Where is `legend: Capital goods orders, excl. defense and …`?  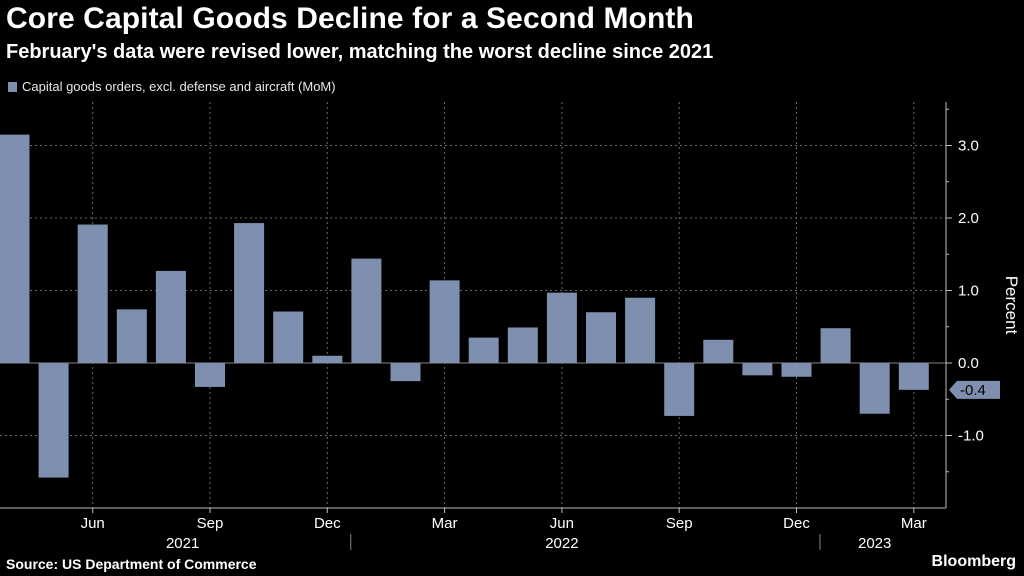
legend: Capital goods orders, excl. defense and … is located at coordinates (172, 86).